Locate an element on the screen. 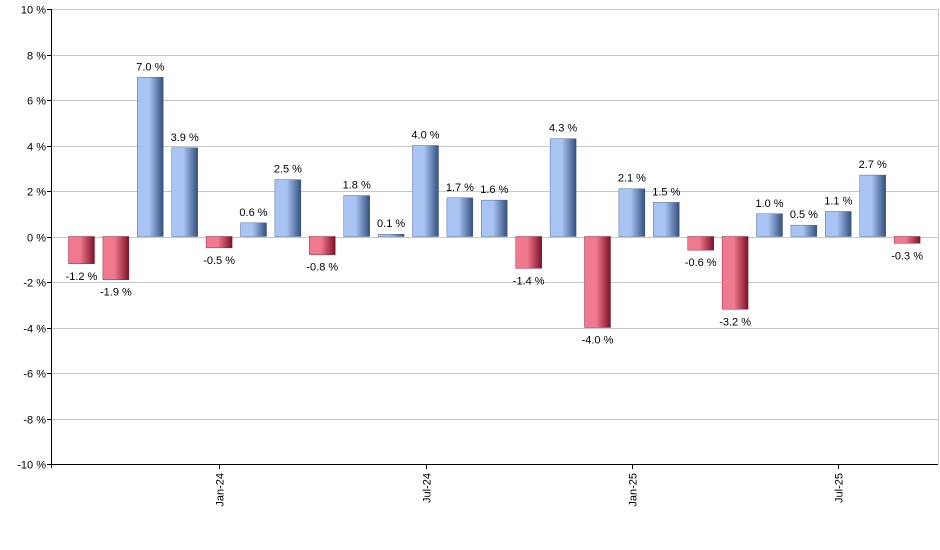 This screenshot has height=550, width=940. y-tick-labels: 10 % 8 % 6 % 4 % 2 % 0 % -2 % -4 % -6 % -8 % -10 % is located at coordinates (31, 238).